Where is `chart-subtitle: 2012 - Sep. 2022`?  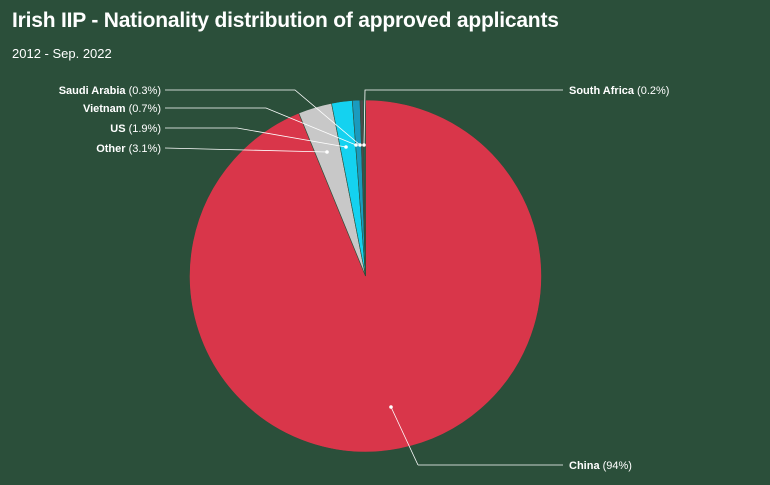 chart-subtitle: 2012 - Sep. 2022 is located at coordinates (62, 53).